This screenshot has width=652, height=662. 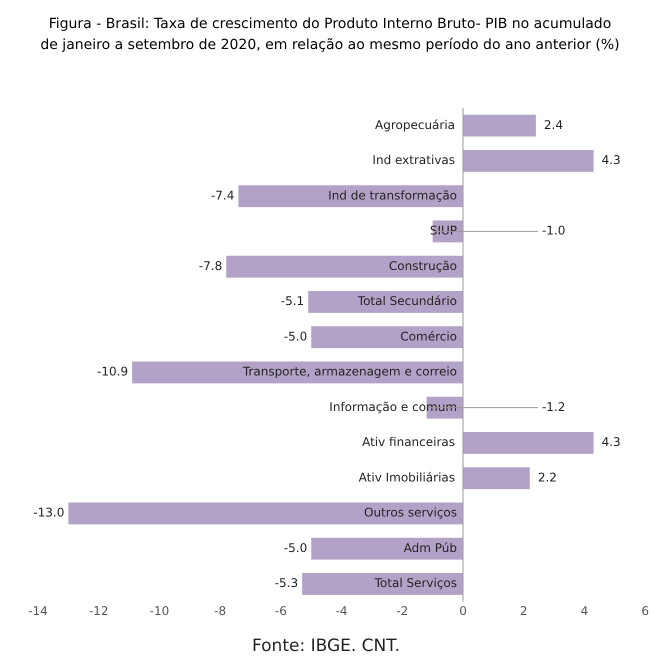 What do you see at coordinates (553, 125) in the screenshot?
I see `data-label: 2.4` at bounding box center [553, 125].